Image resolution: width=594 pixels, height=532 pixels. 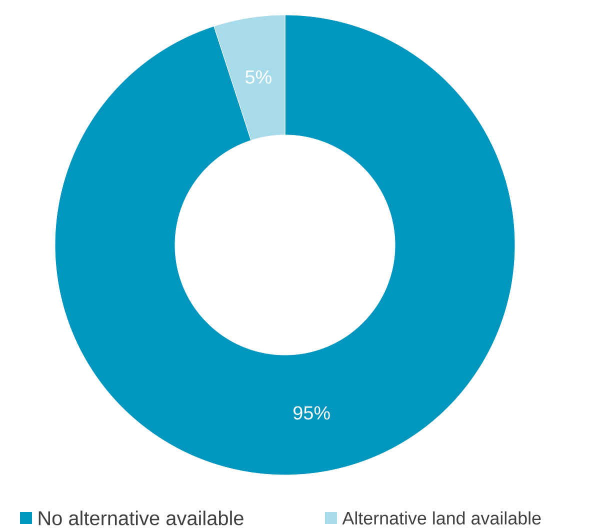 I want to click on data-label: 5%, so click(x=258, y=77).